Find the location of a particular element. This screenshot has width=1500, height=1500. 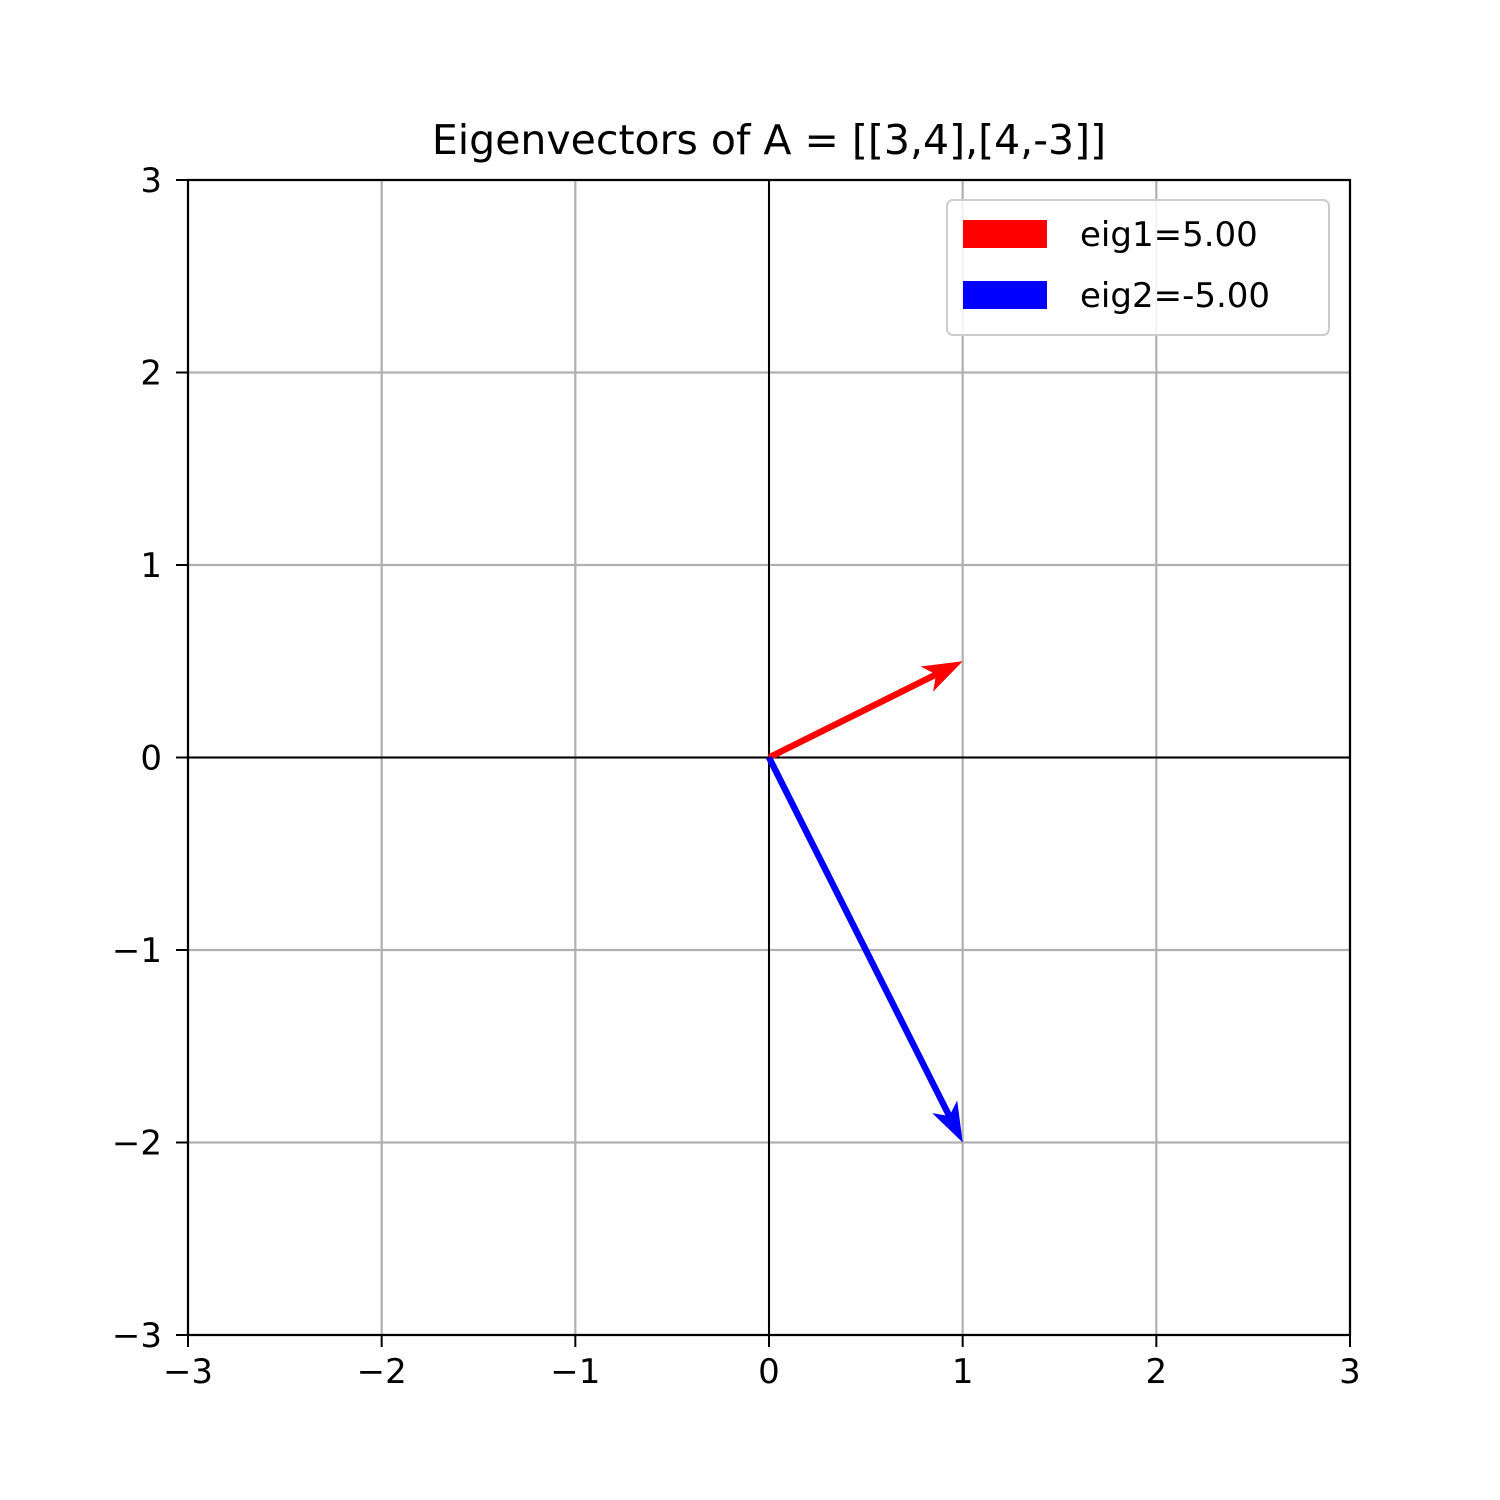

x-tick-label-4: 1 is located at coordinates (963, 1372).